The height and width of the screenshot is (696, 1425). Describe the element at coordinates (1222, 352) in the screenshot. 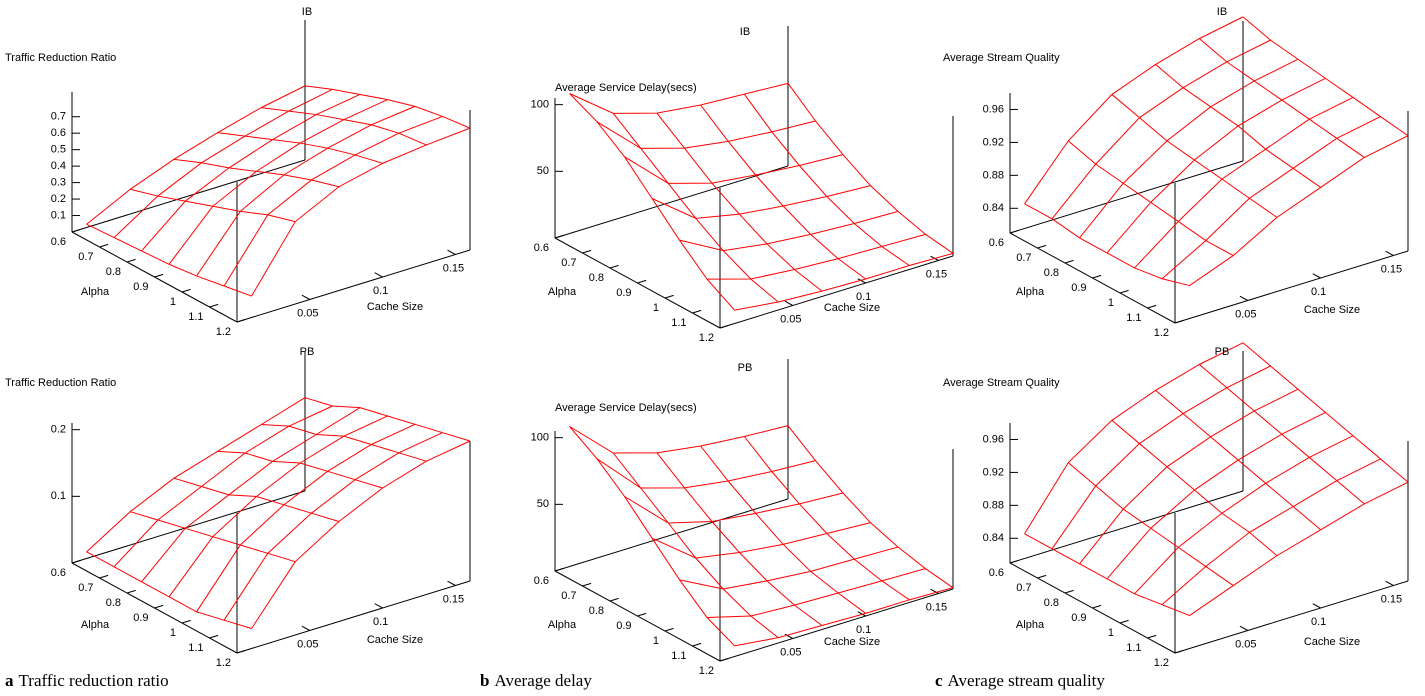

I see `chart-title: PB` at that location.